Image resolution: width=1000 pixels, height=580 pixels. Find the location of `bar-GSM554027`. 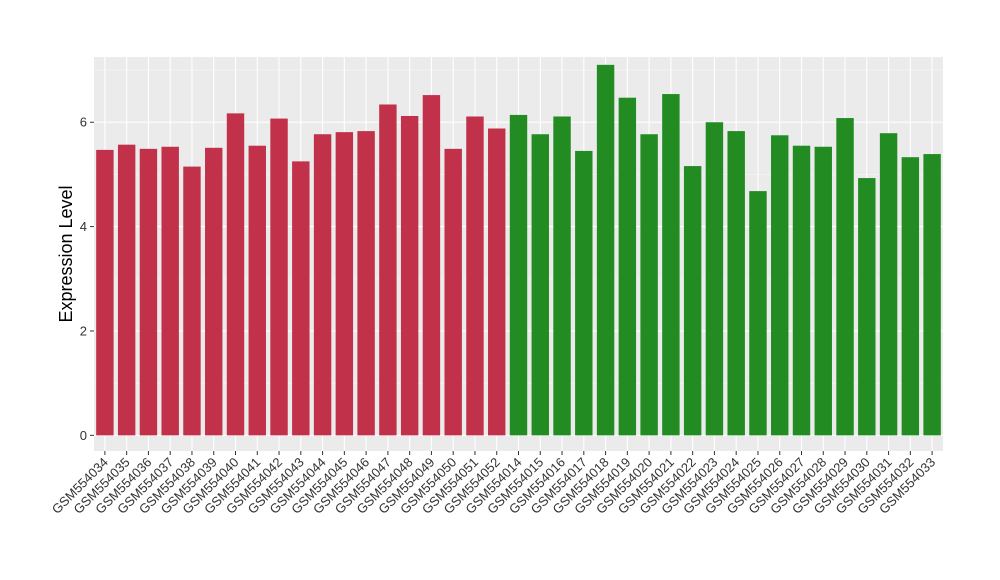

bar-GSM554027 is located at coordinates (801, 290).